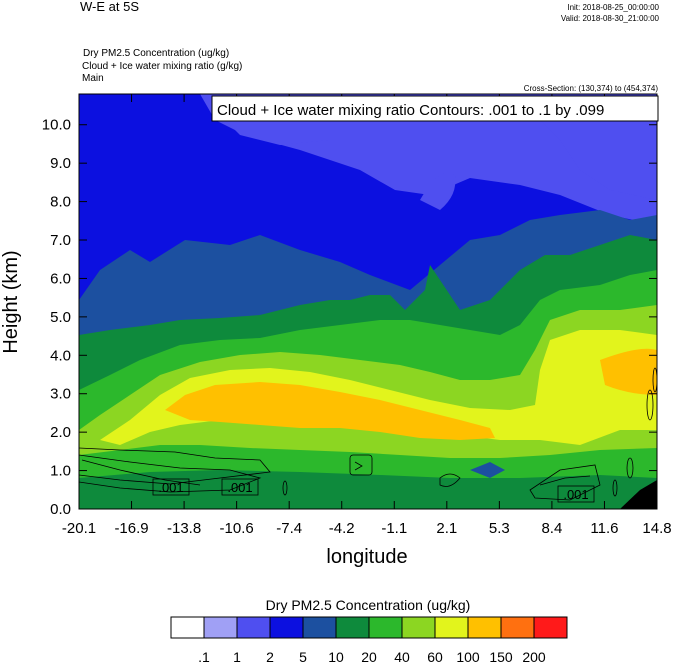 This screenshot has width=674, height=667. Describe the element at coordinates (402, 657) in the screenshot. I see `colorbar-level-label: 40` at that location.